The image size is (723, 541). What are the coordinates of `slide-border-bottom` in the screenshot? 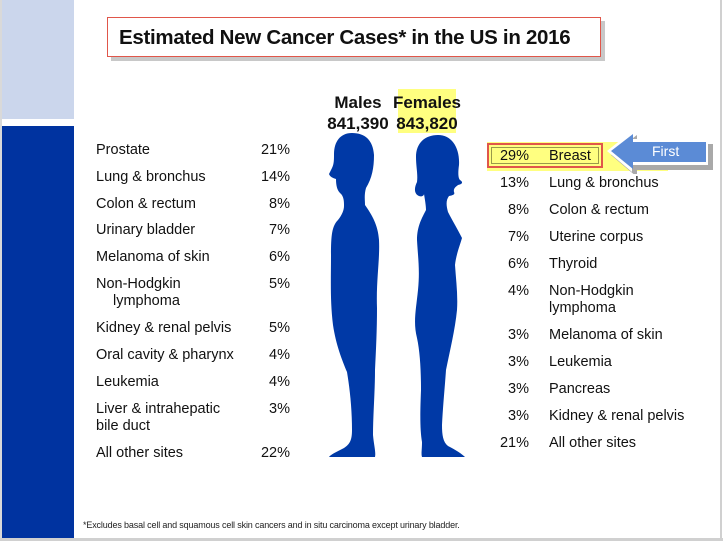 It's located at (361, 539).